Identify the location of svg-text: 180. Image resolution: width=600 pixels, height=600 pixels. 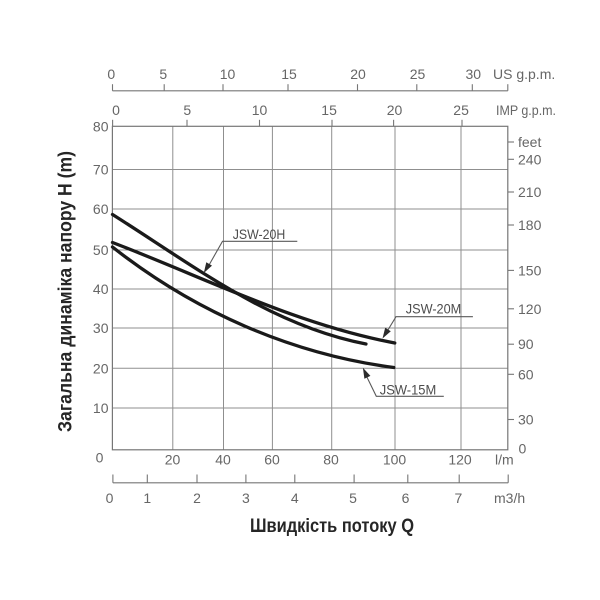
(530, 225).